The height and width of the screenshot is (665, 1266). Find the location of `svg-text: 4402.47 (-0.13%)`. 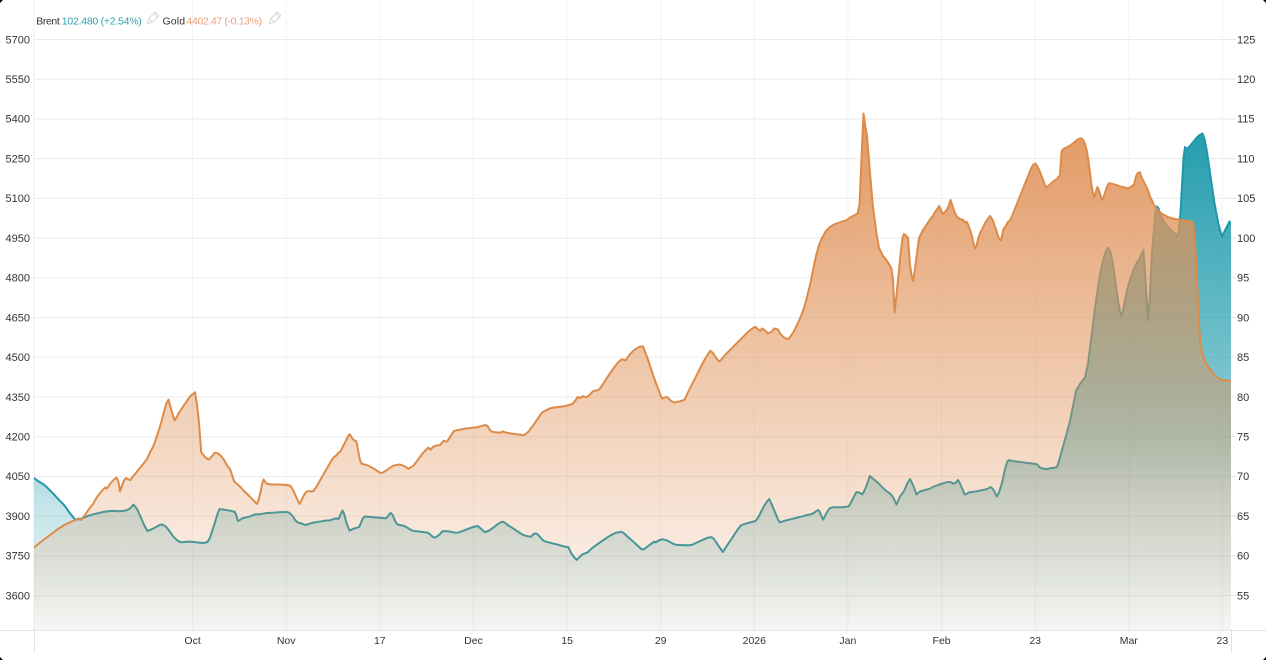

svg-text: 4402.47 (-0.13%) is located at coordinates (225, 22).